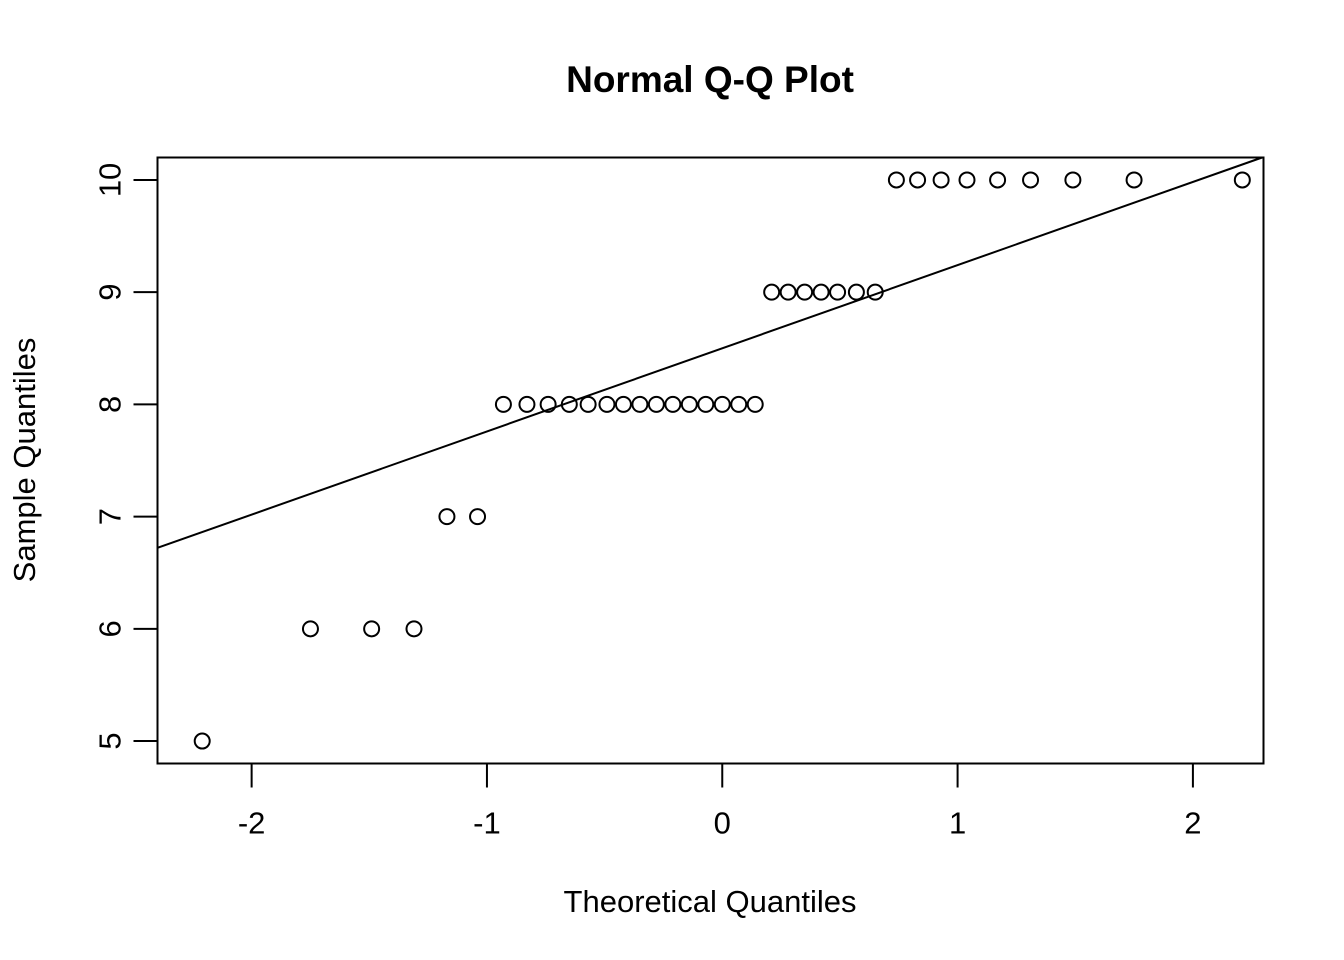  Describe the element at coordinates (110, 292) in the screenshot. I see `y-tick-label: 9` at that location.